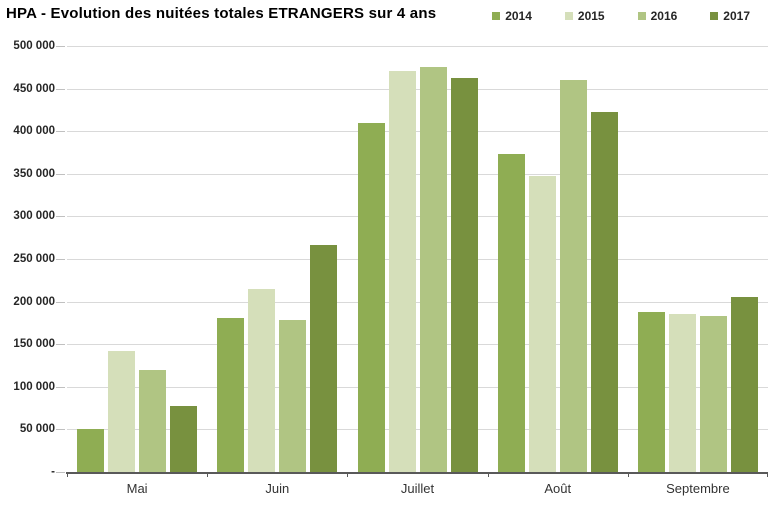 This screenshot has width=770, height=505. What do you see at coordinates (604, 292) in the screenshot?
I see `bar-2017-août` at bounding box center [604, 292].